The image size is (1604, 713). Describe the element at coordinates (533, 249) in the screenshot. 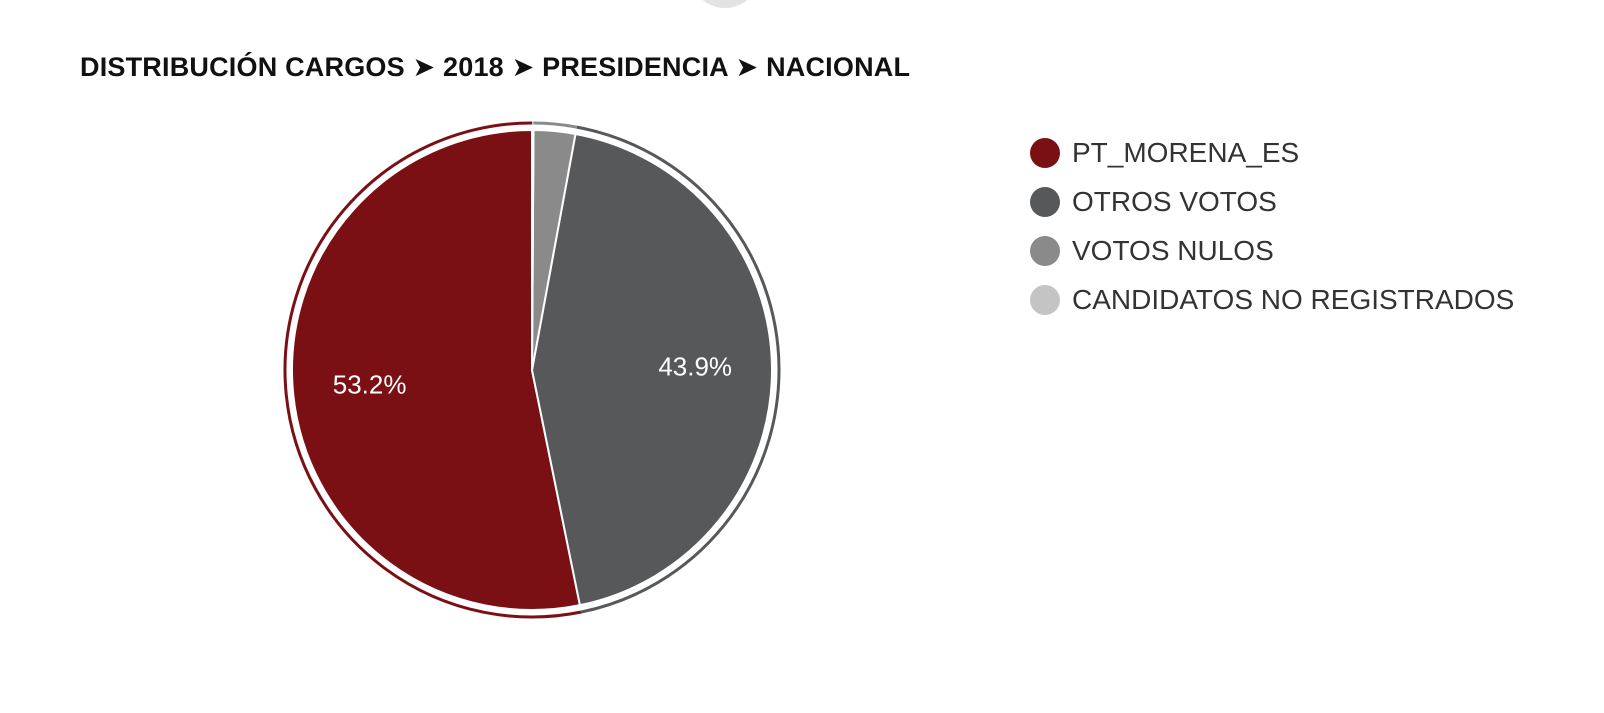

I see `pie-slice-candidatos-no-registrados` at that location.